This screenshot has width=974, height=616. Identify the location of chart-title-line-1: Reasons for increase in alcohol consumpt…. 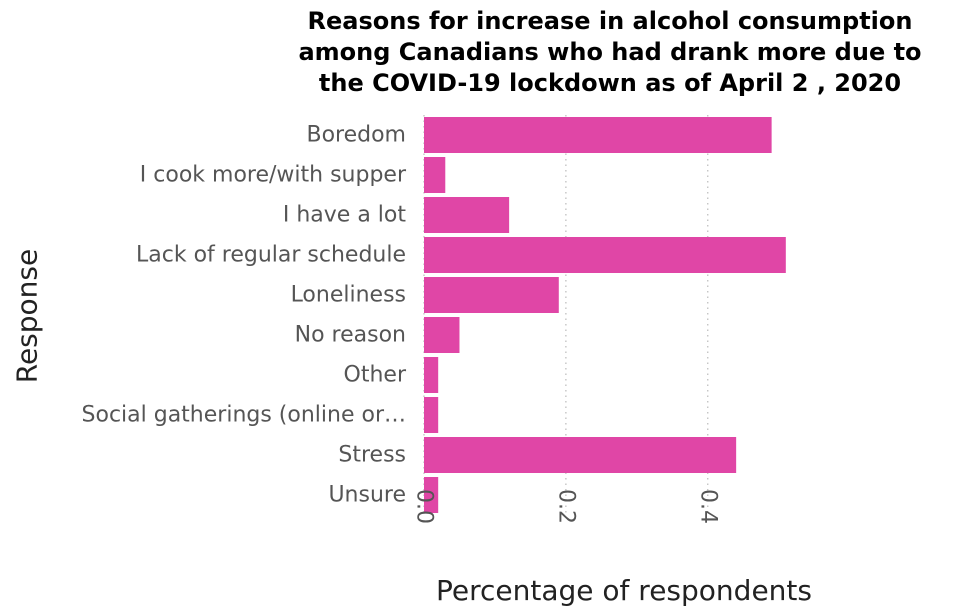
(610, 21).